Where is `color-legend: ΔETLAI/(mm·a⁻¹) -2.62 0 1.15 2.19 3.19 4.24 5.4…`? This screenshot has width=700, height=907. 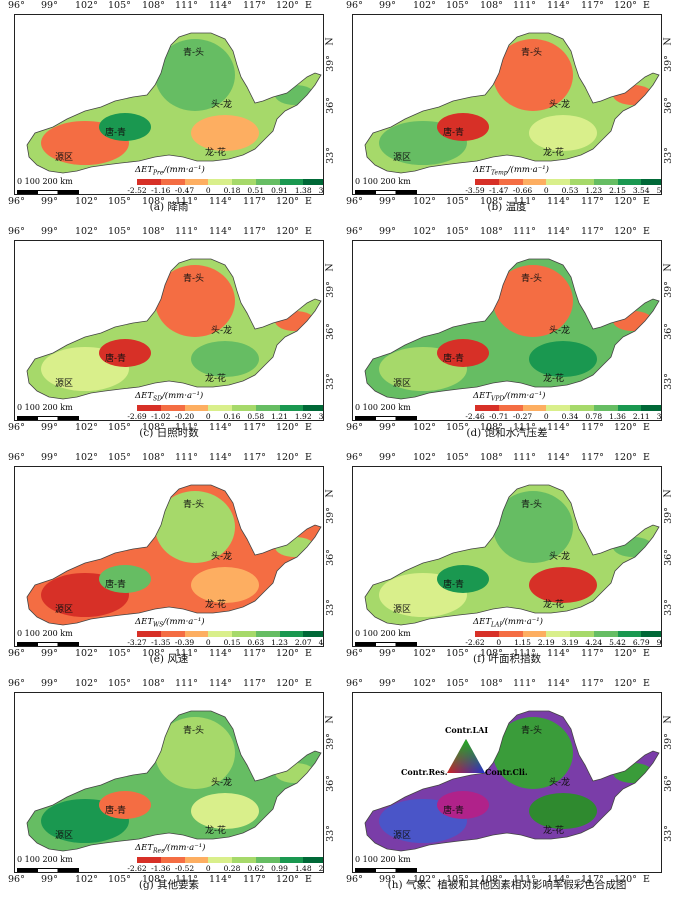 color-legend: ΔETLAI/(mm·a⁻¹) -2.62 0 1.15 2.19 3.19 4.24 5.4… is located at coordinates (563, 632).